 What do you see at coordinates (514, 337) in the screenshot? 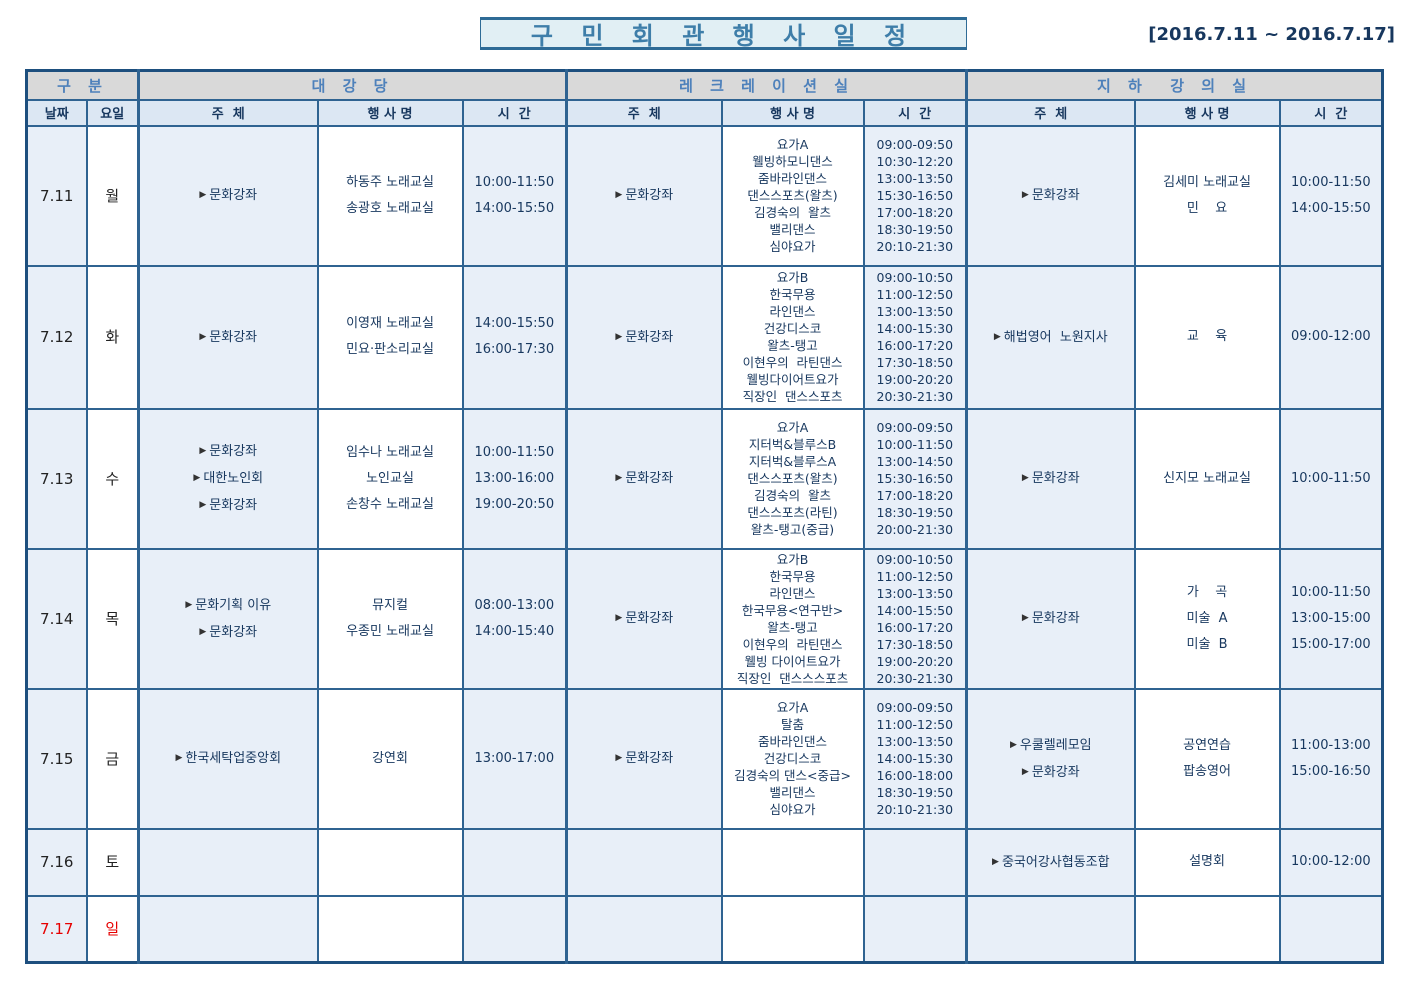
I see `hall-time-cell: 14:00-15:50 16:00-17:30` at bounding box center [514, 337].